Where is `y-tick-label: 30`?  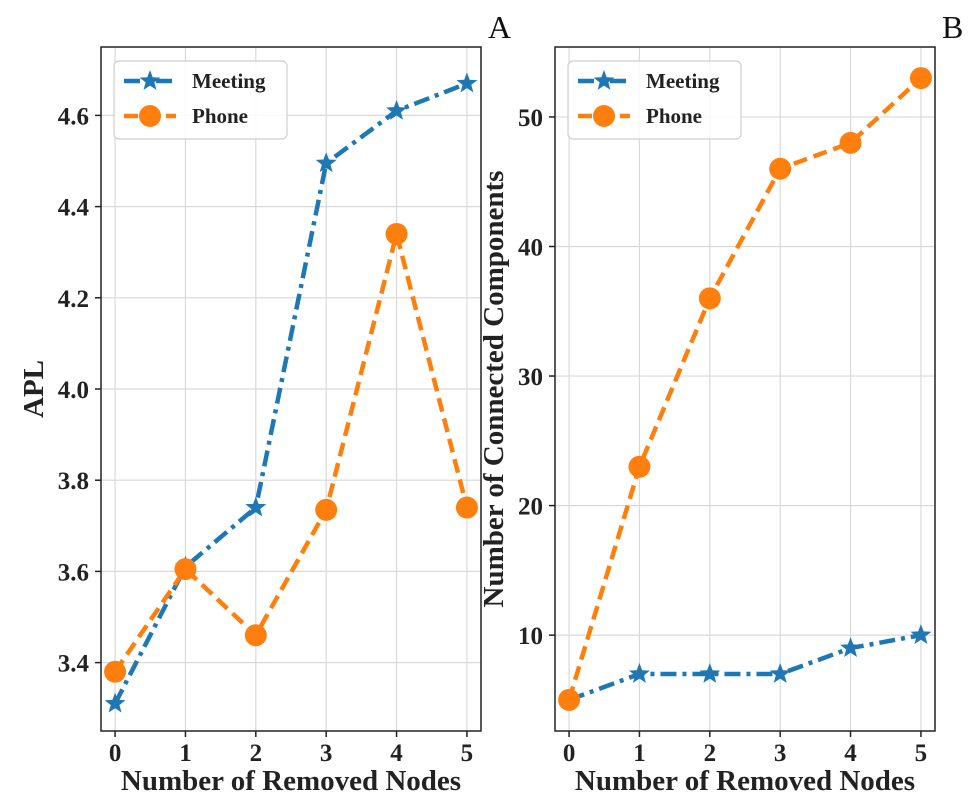
y-tick-label: 30 is located at coordinates (530, 377).